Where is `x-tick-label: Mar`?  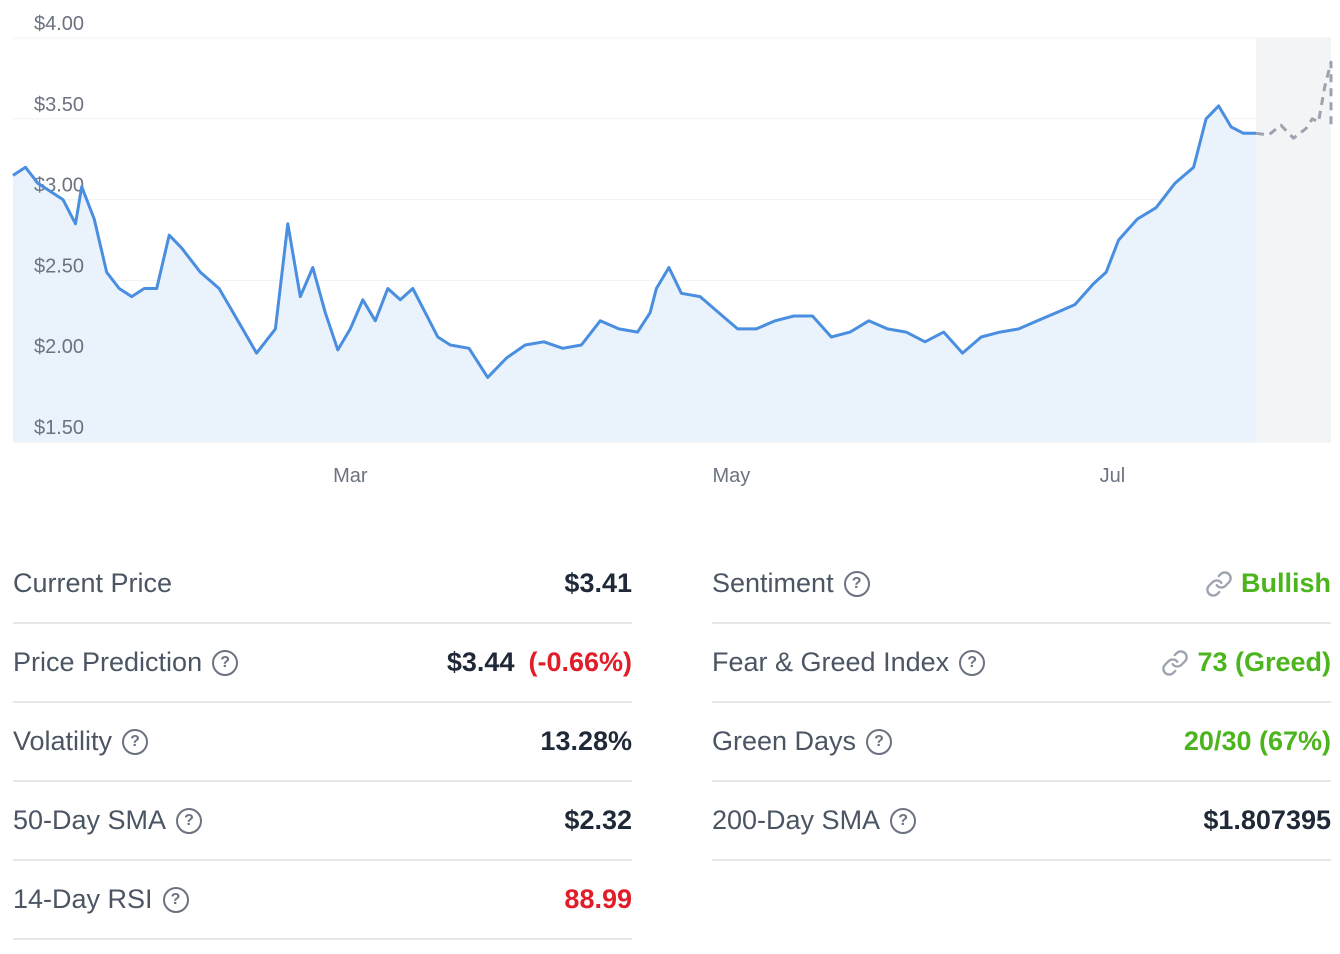
x-tick-label: Mar is located at coordinates (350, 476).